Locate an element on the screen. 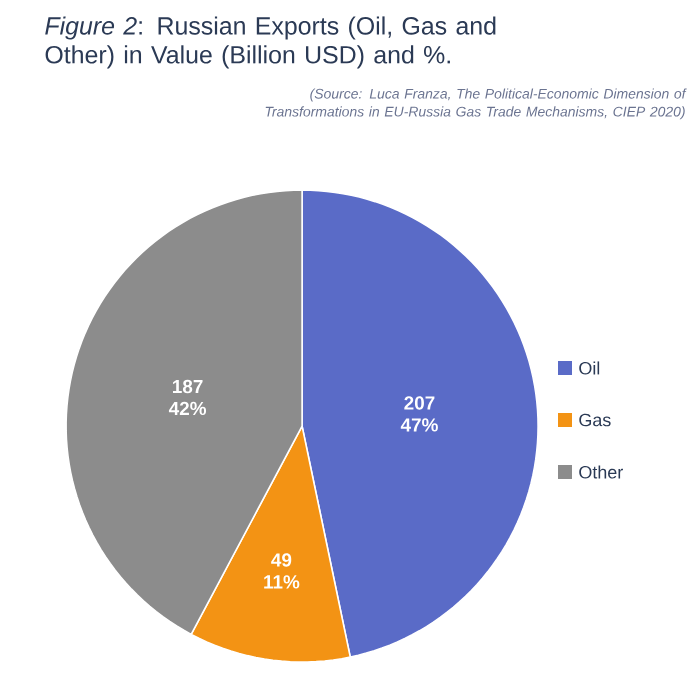  legend-label: Oil is located at coordinates (589, 368).